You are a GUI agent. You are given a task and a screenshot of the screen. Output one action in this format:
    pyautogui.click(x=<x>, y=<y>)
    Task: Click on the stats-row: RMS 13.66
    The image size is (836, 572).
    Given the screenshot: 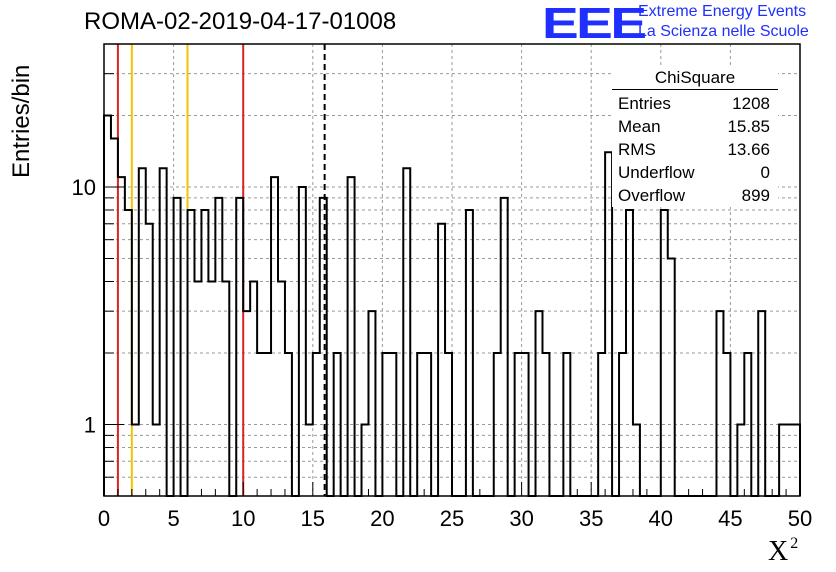 What is the action you would take?
    pyautogui.click(x=695, y=149)
    